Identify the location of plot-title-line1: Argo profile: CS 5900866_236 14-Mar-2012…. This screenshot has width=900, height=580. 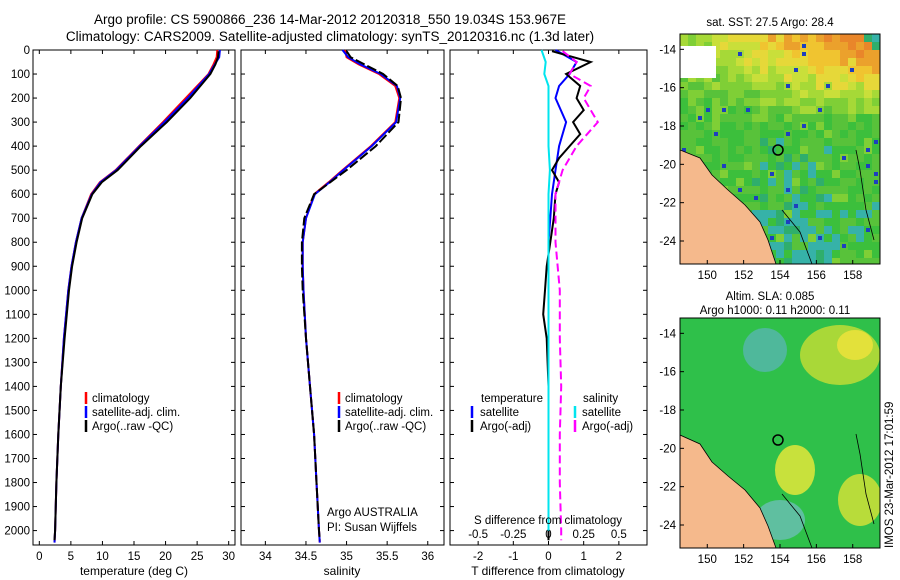
(330, 19).